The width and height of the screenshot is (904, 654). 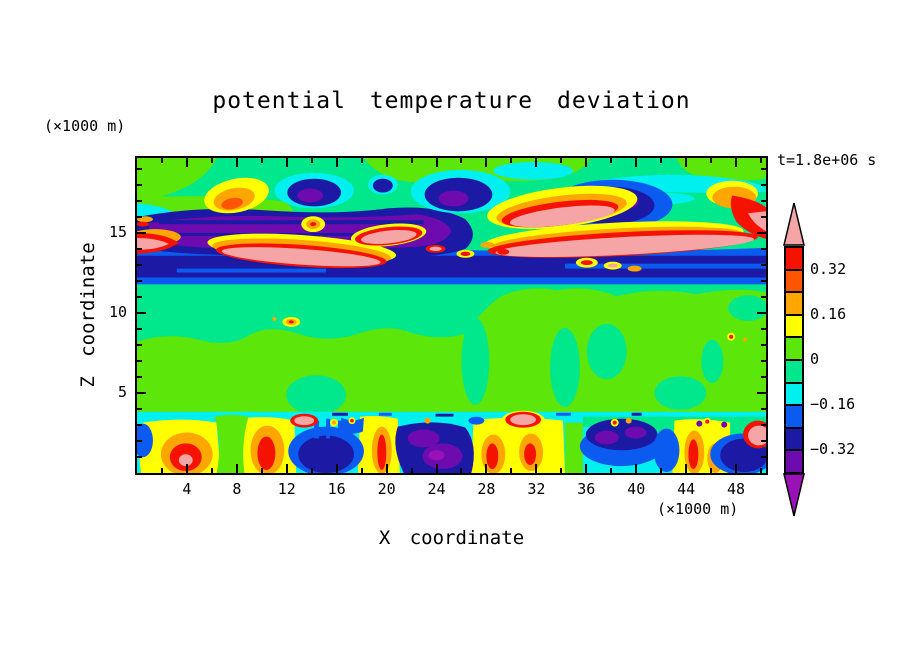 I want to click on x-tick-label: 4, so click(x=187, y=489).